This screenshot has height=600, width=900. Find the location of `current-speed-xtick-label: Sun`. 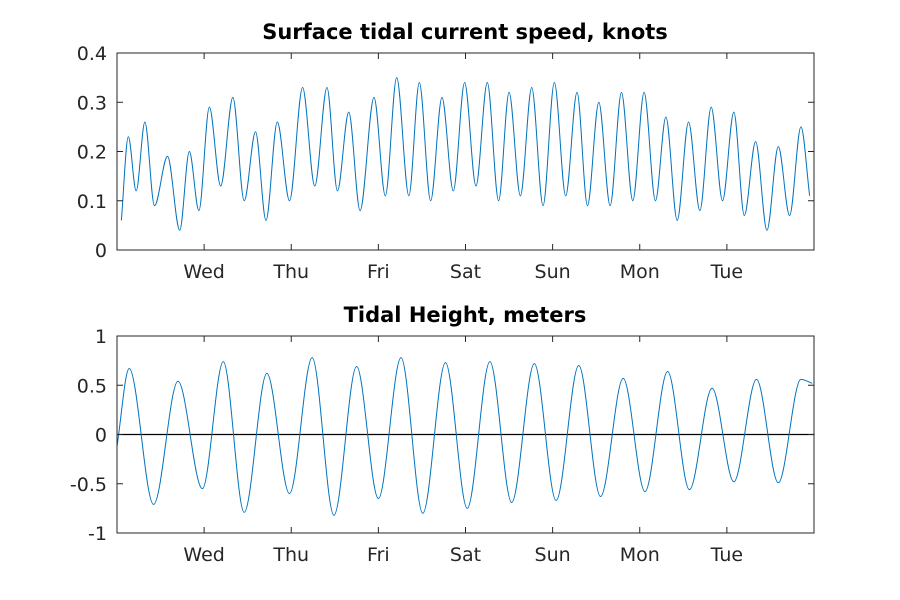

current-speed-xtick-label: Sun is located at coordinates (553, 272).